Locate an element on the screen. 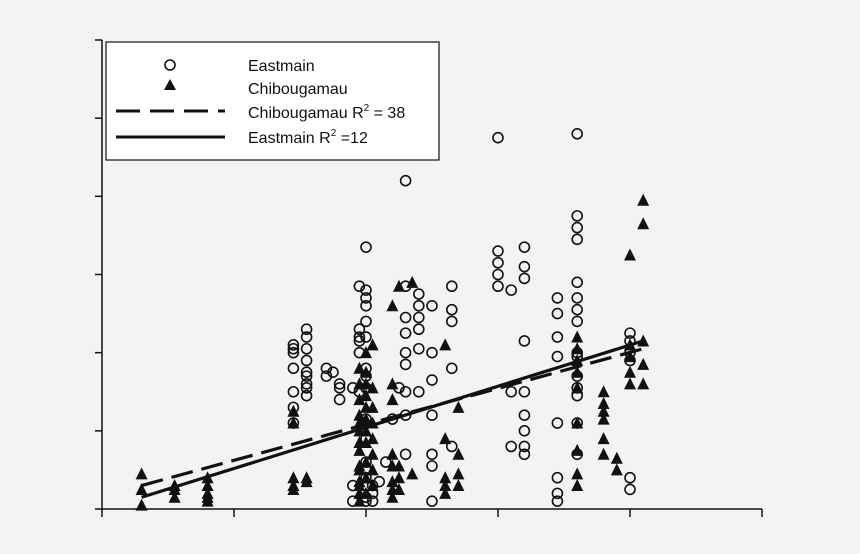 The width and height of the screenshot is (860, 554). legend-label-chibougamau: Chibougamau is located at coordinates (298, 89).